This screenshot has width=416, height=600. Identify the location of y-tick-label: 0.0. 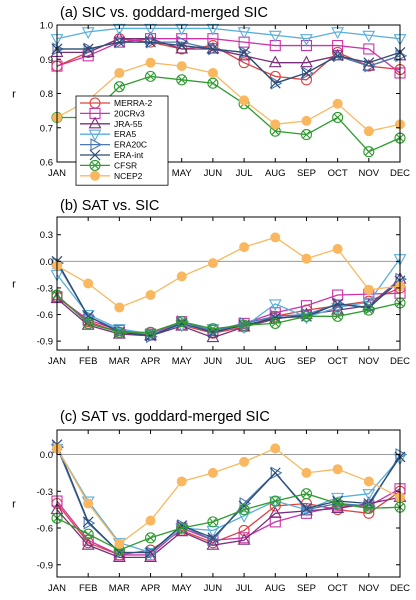
(46, 455).